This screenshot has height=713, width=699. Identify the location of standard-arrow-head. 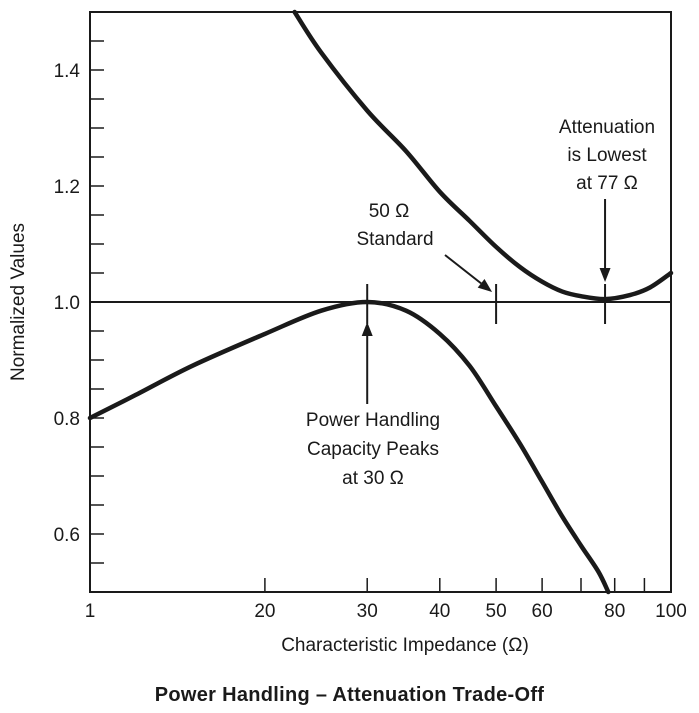
(485, 285).